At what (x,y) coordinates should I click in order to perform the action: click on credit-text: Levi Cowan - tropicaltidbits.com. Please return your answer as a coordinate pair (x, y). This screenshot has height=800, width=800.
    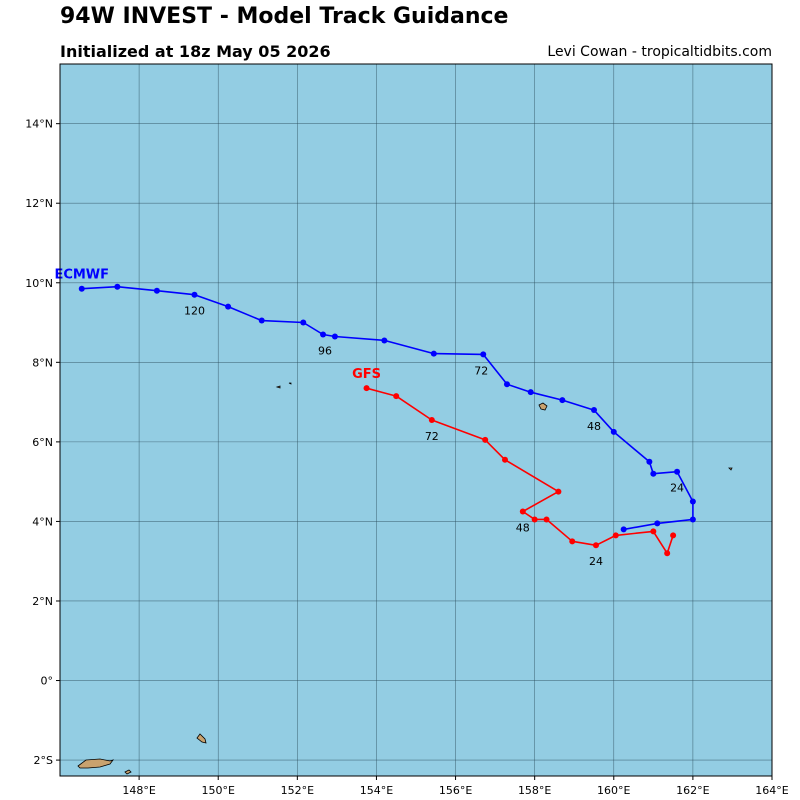
    Looking at the image, I should click on (659, 52).